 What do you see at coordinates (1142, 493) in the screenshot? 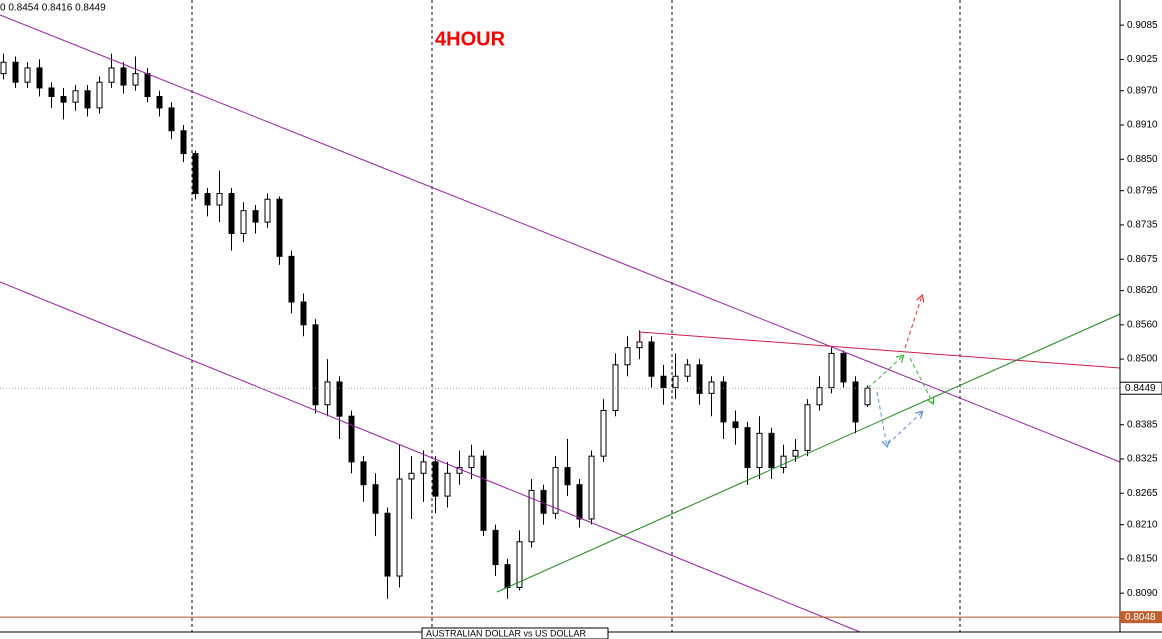
I see `y-tick-label: 0.8265` at bounding box center [1142, 493].